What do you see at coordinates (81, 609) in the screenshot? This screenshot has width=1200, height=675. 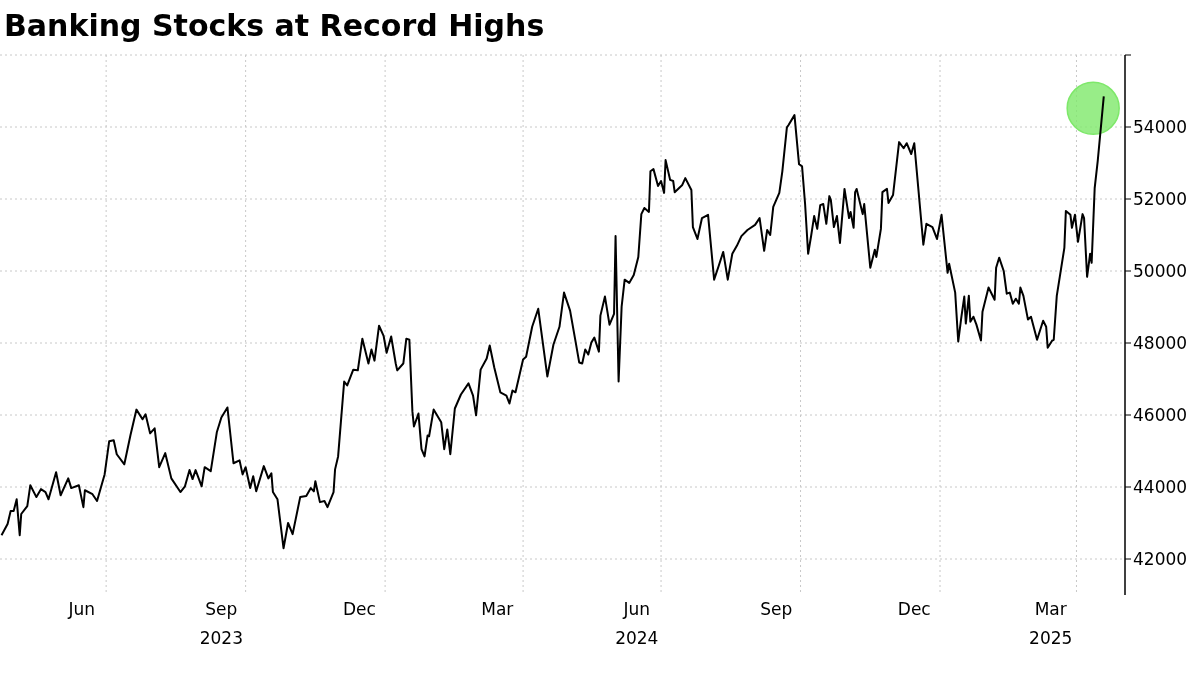 I see `x-tick-label: Jun` at bounding box center [81, 609].